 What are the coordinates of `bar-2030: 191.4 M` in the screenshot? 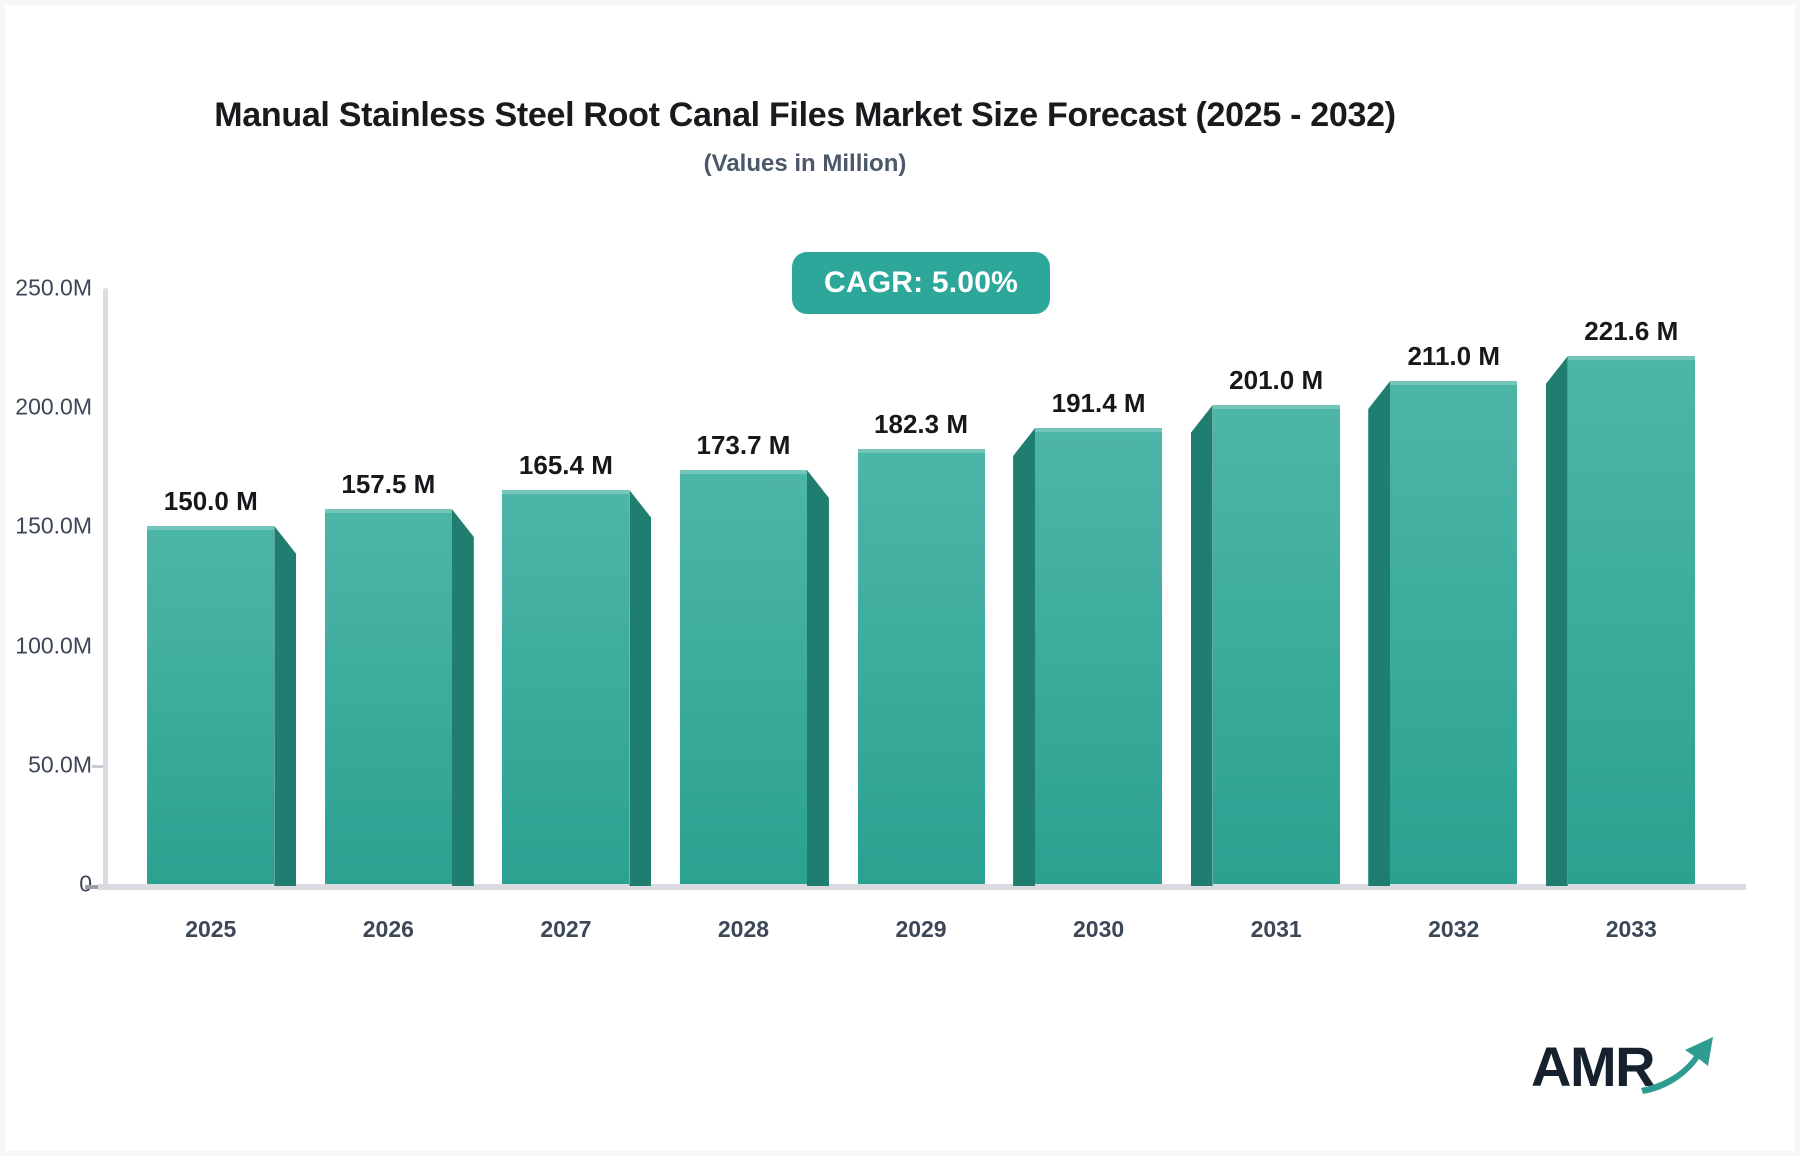 It's located at (1099, 636).